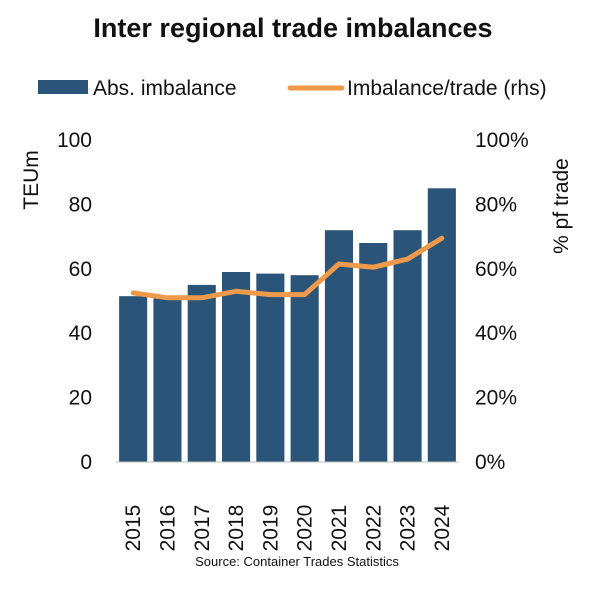  Describe the element at coordinates (167, 379) in the screenshot. I see `bar-2016` at that location.